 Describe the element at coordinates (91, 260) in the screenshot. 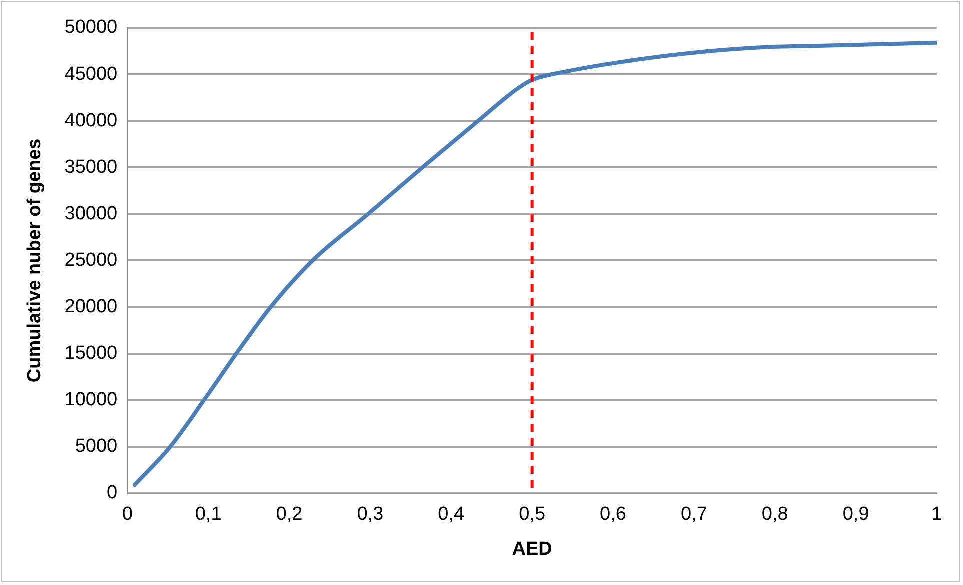

I see `y-tick-label: 25000` at that location.